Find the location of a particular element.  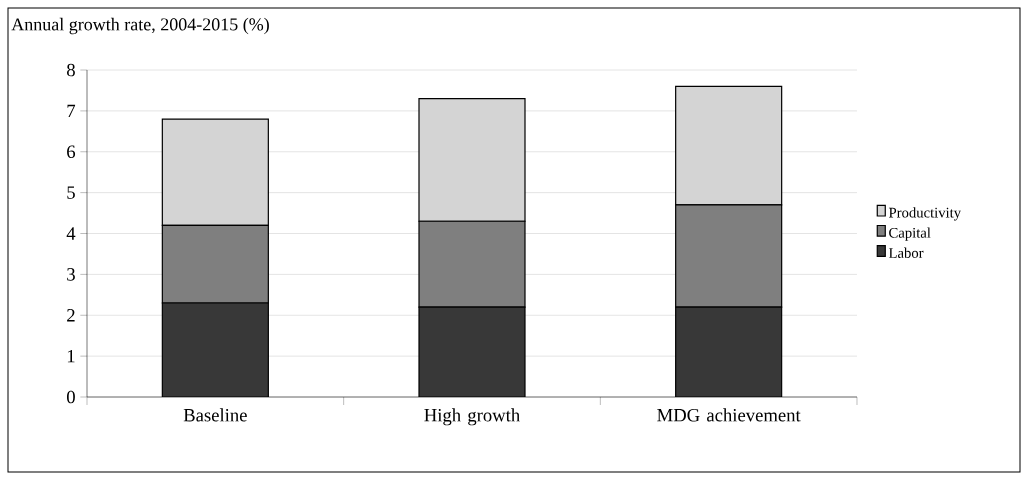

y-tick-label: 0 is located at coordinates (71, 397).